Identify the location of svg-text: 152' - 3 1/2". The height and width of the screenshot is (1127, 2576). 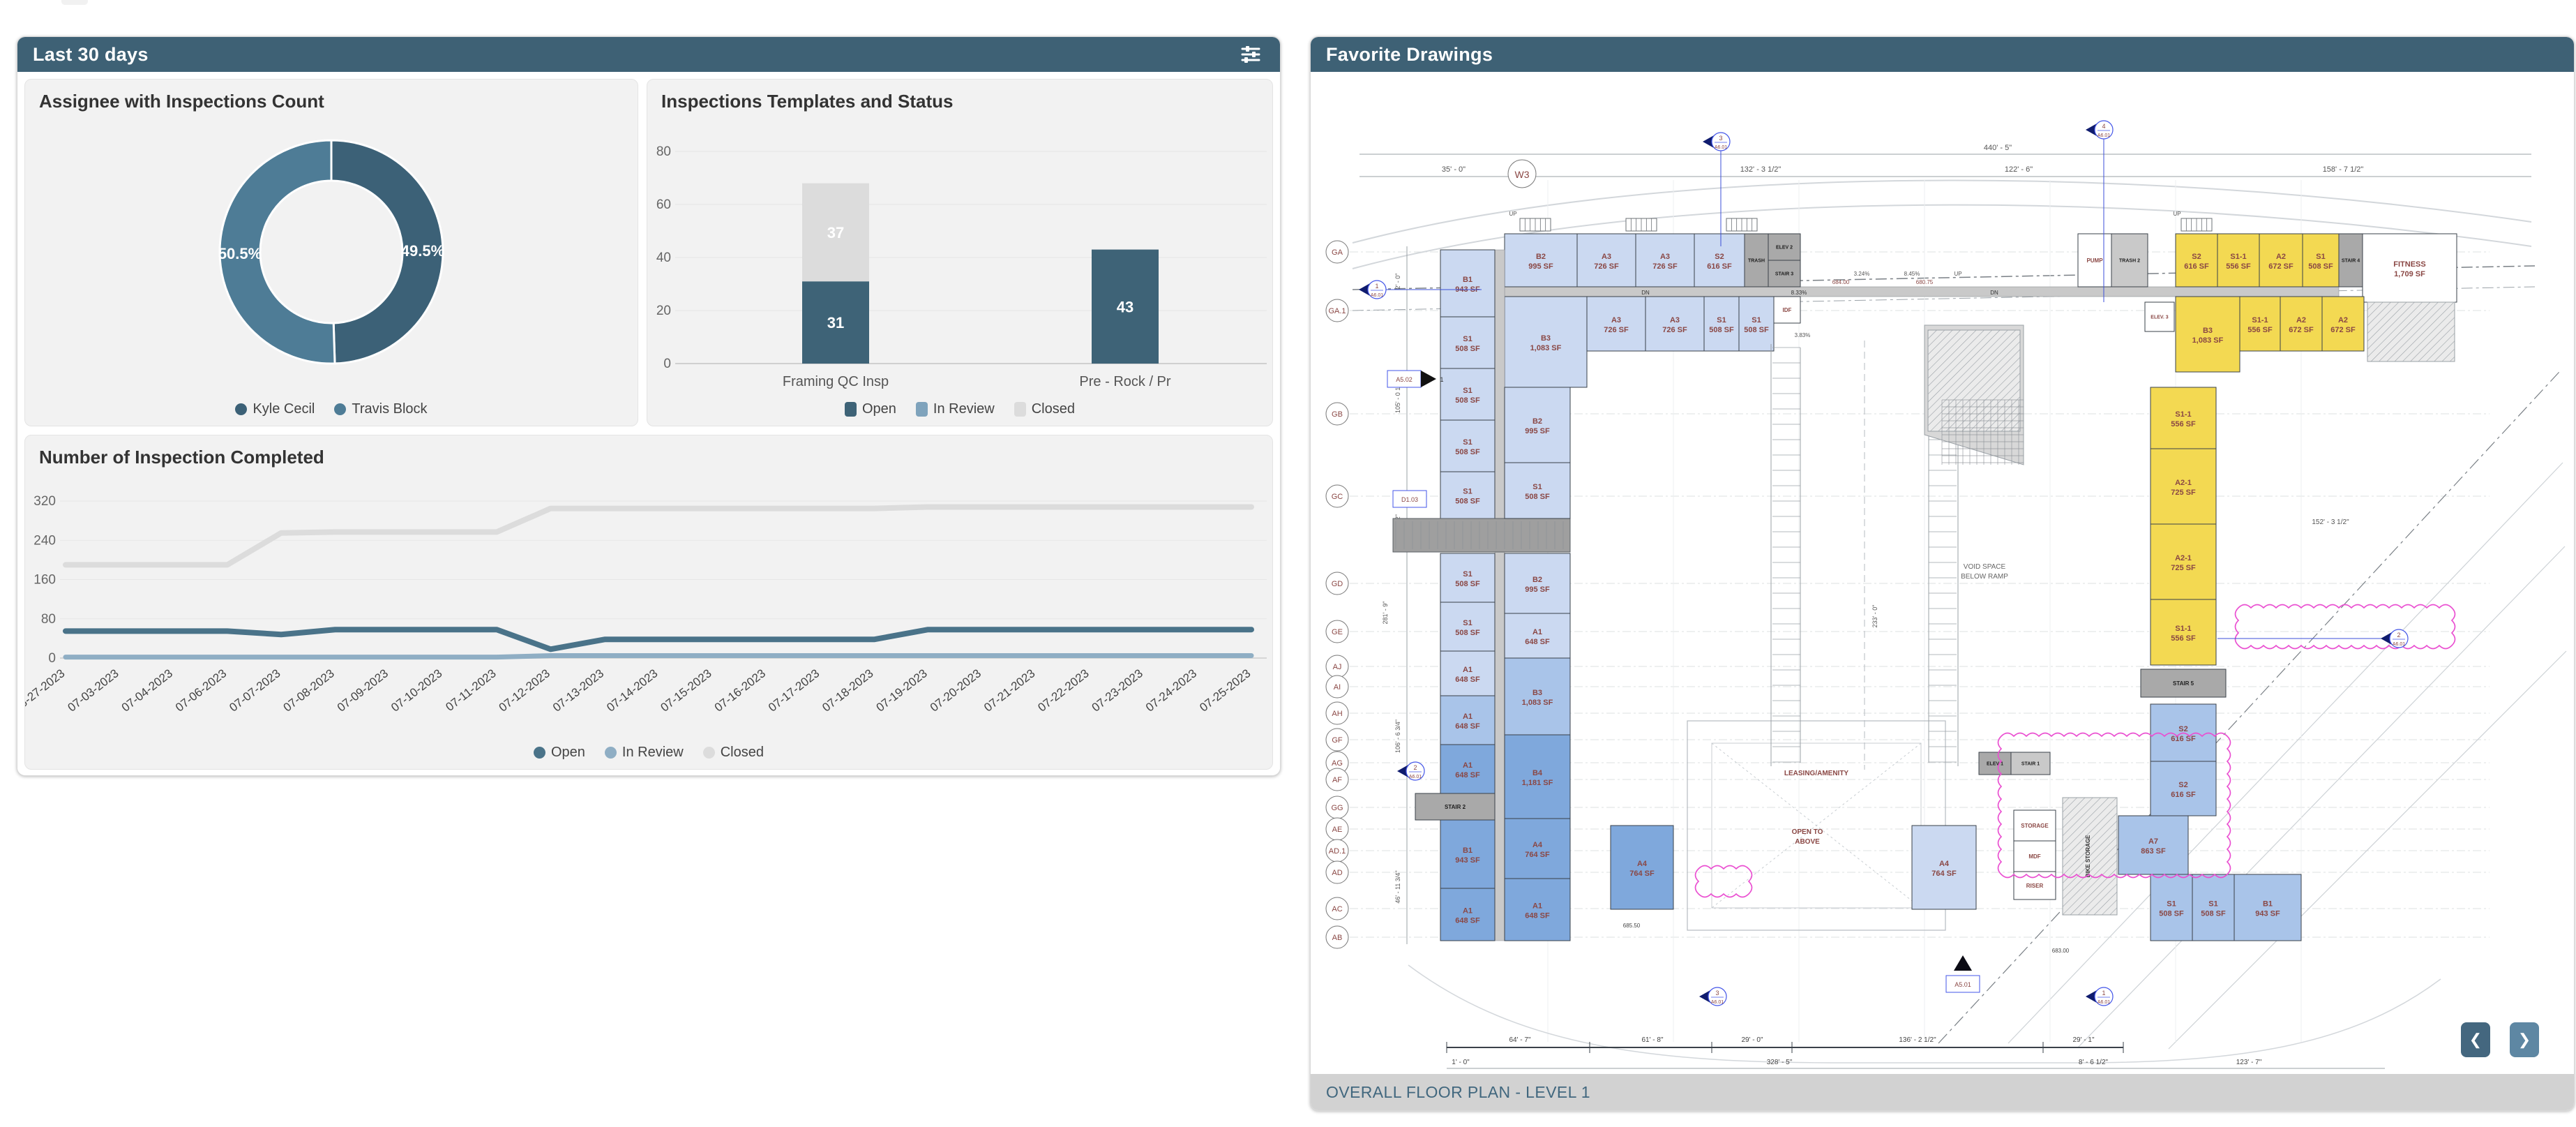
(2330, 522).